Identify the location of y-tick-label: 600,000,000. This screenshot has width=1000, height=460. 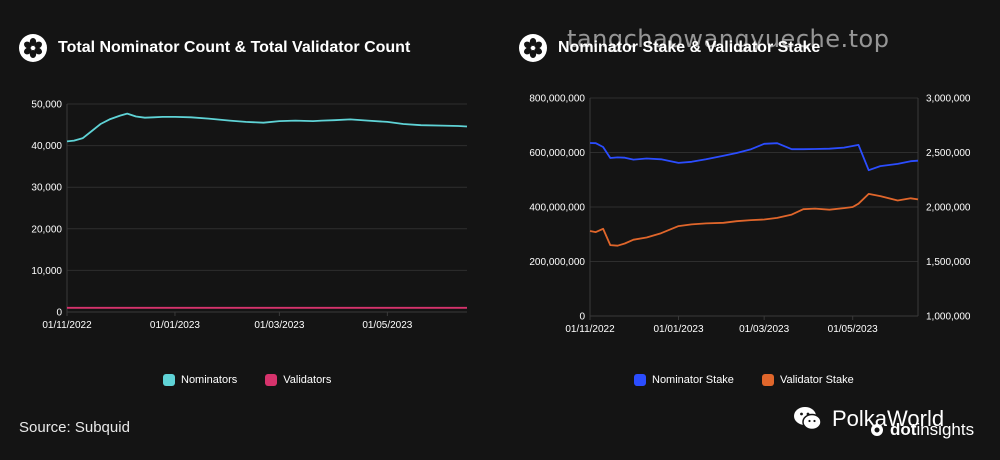
(557, 153).